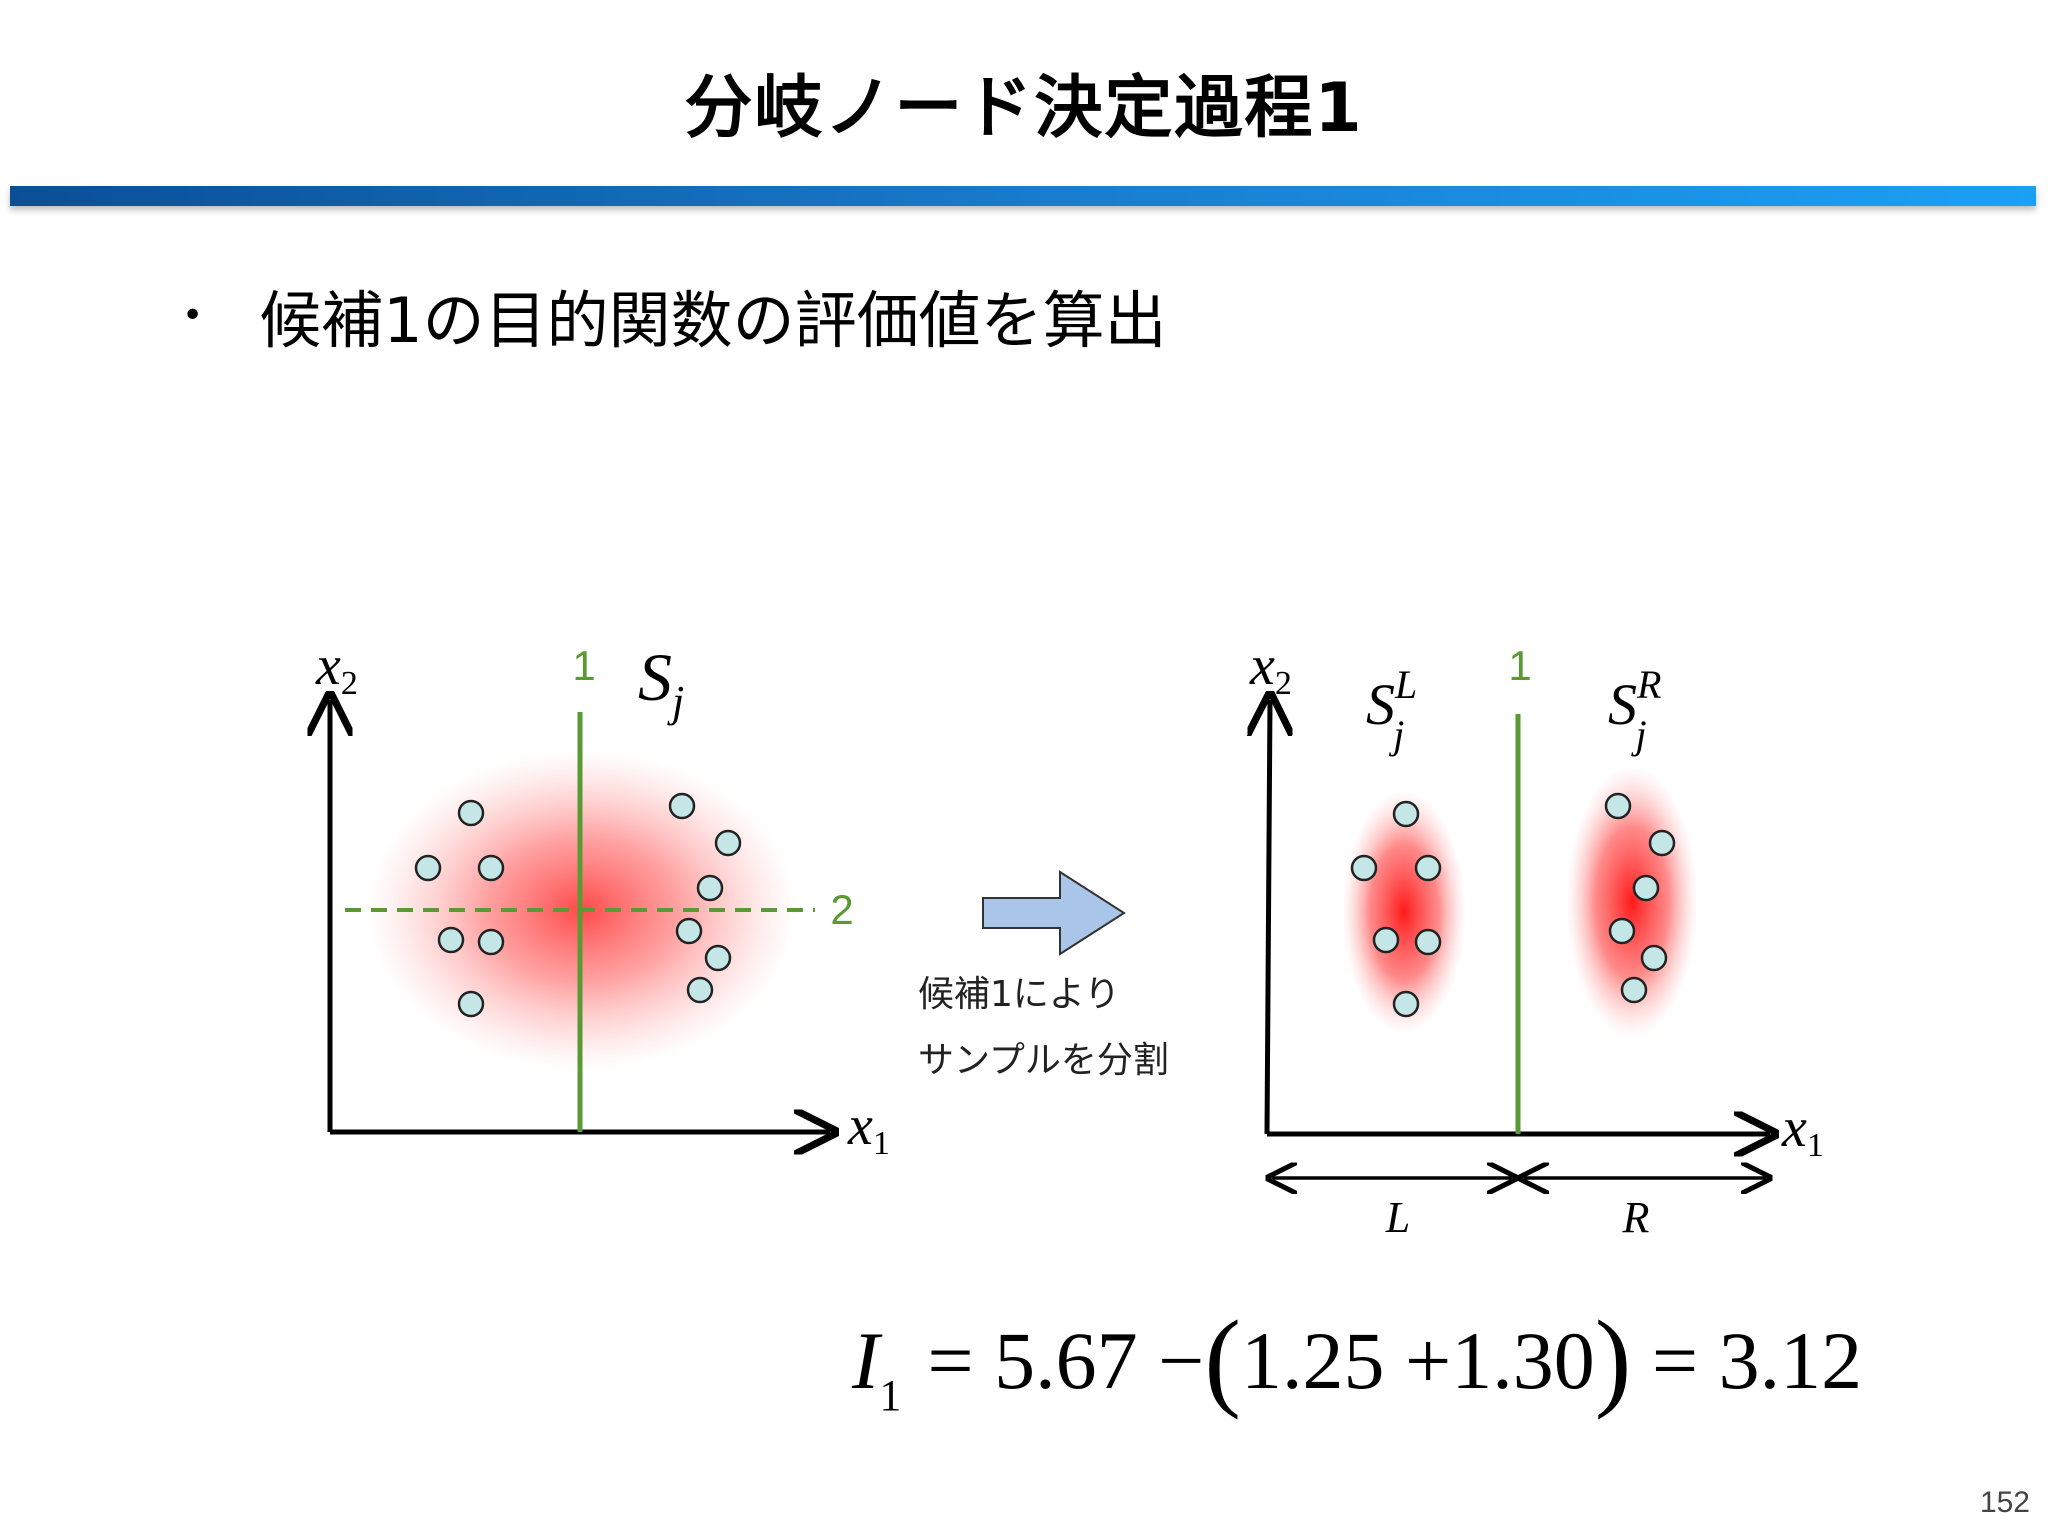 This screenshot has height=1536, width=2048. What do you see at coordinates (661, 682) in the screenshot?
I see `left-set-label: Sj` at bounding box center [661, 682].